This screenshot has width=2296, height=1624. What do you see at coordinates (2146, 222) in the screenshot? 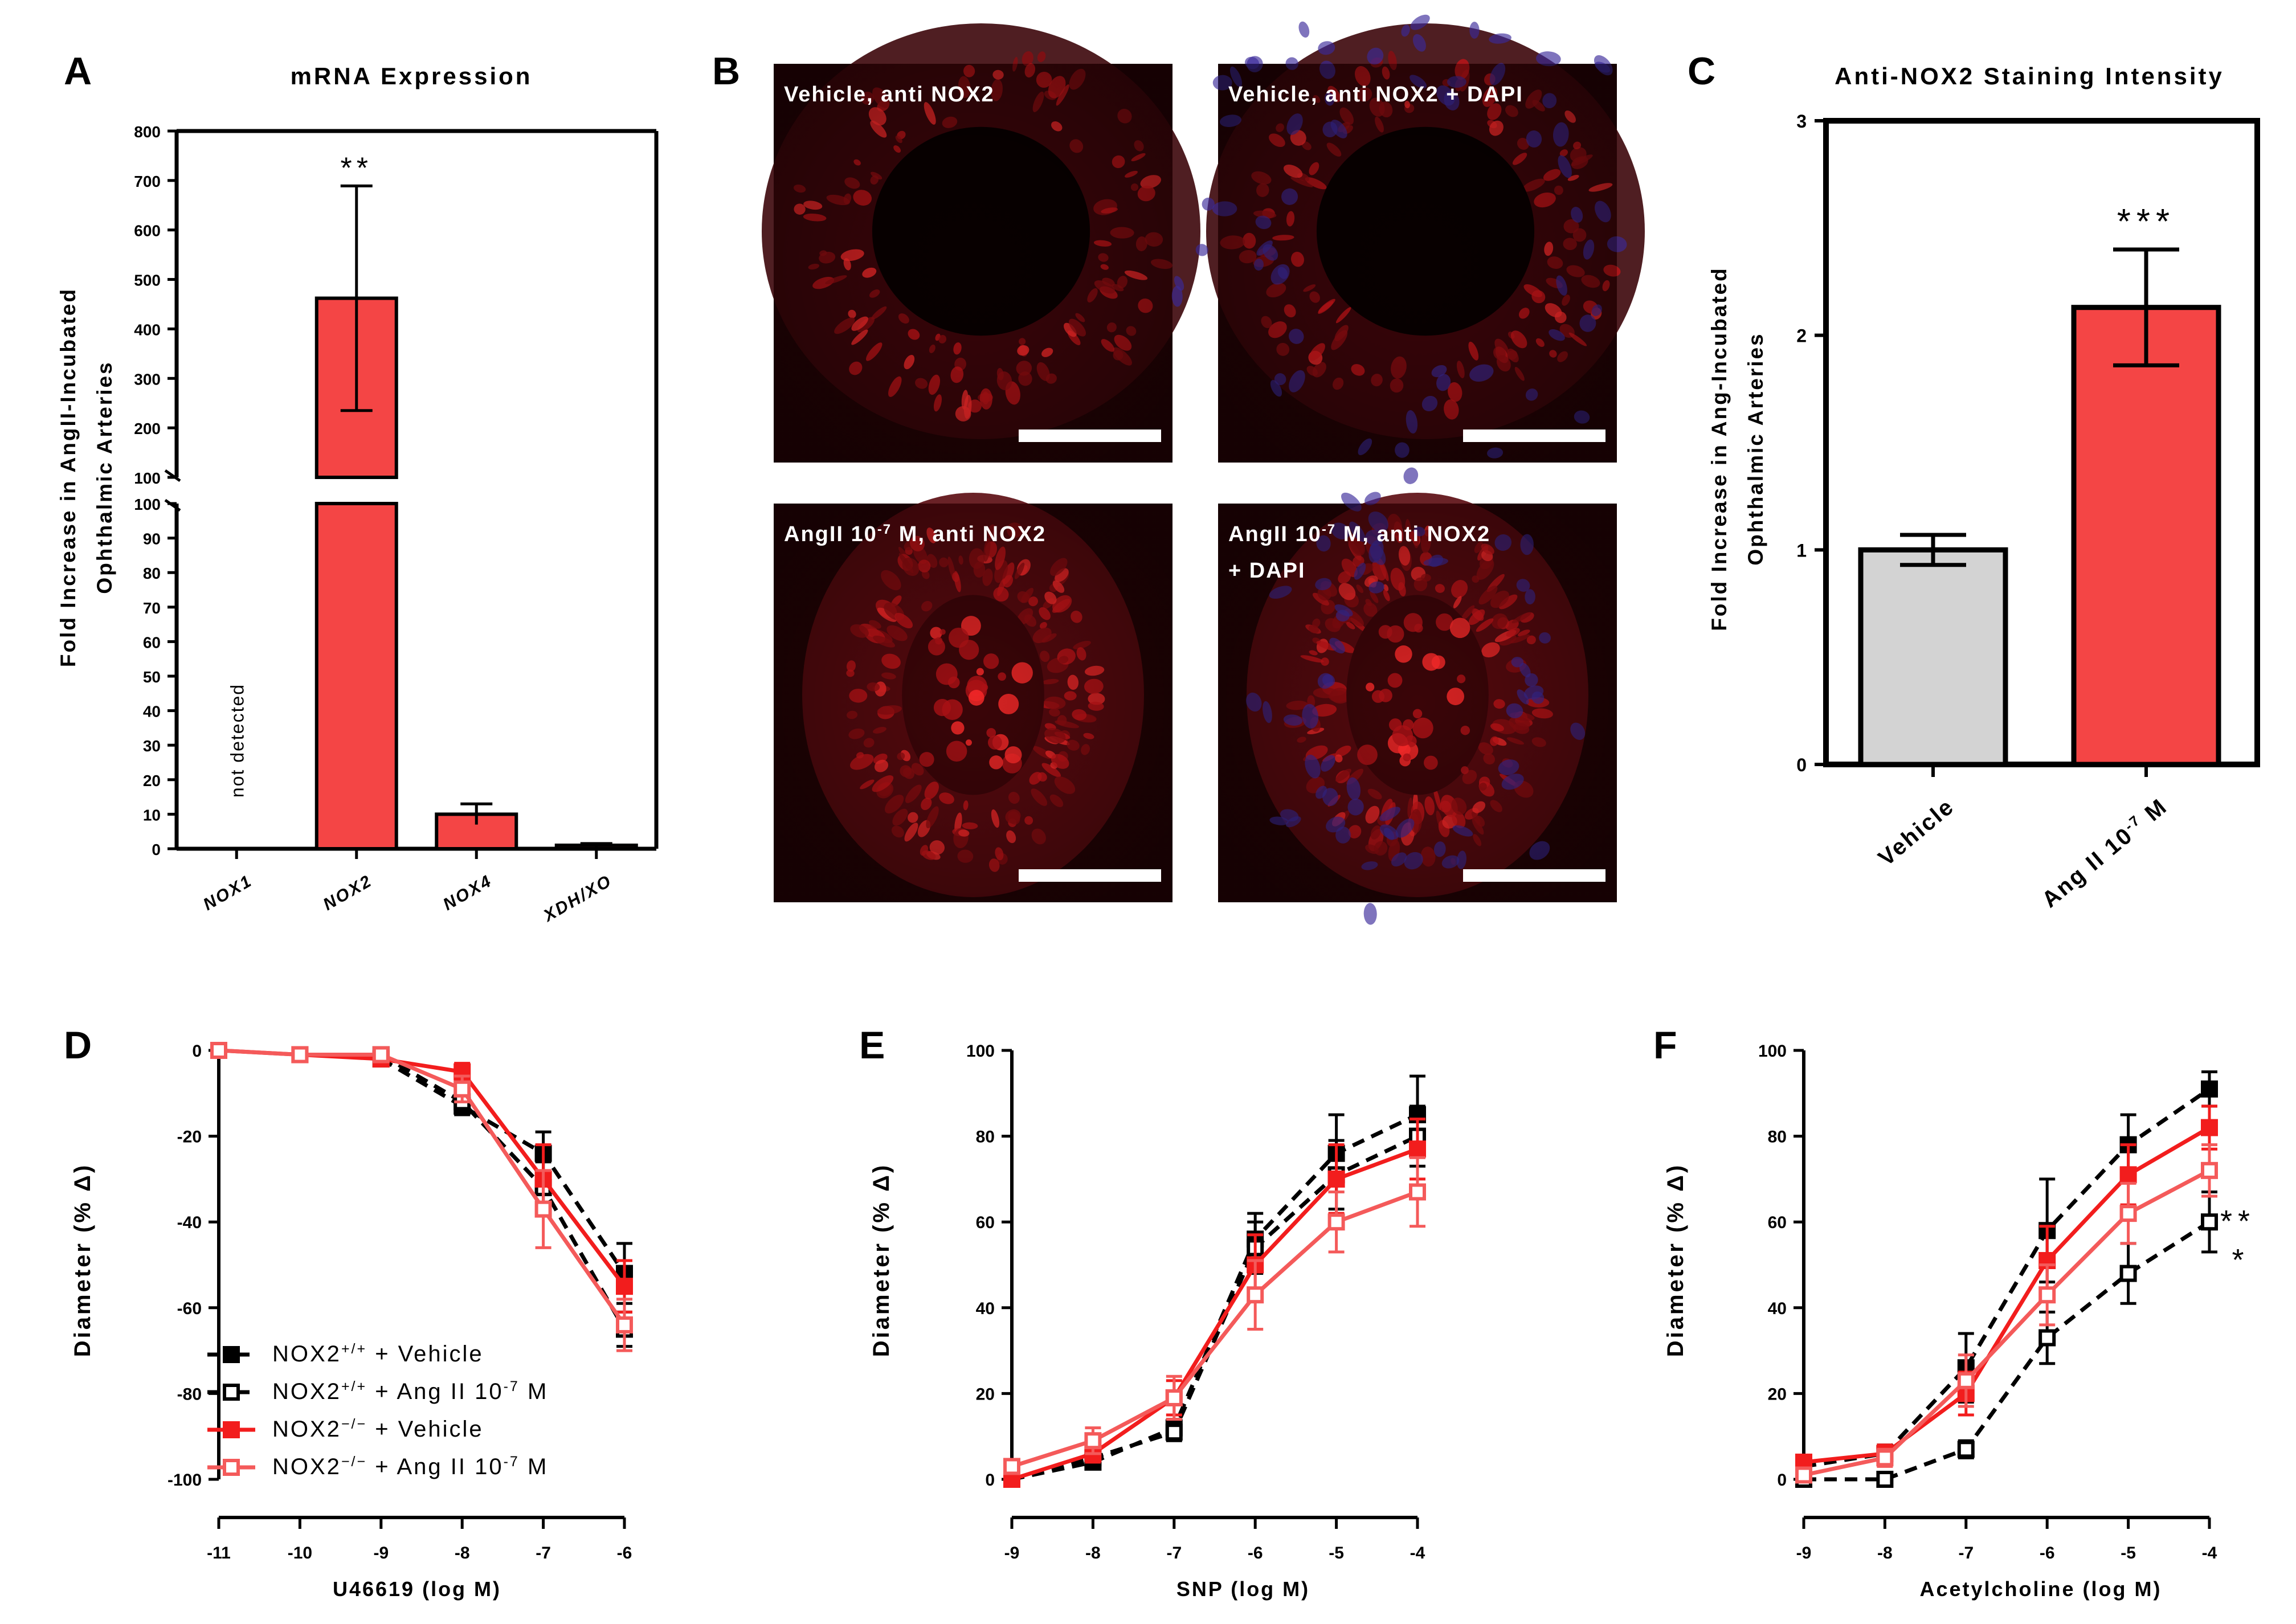
I see `significance-marker: ***` at bounding box center [2146, 222].